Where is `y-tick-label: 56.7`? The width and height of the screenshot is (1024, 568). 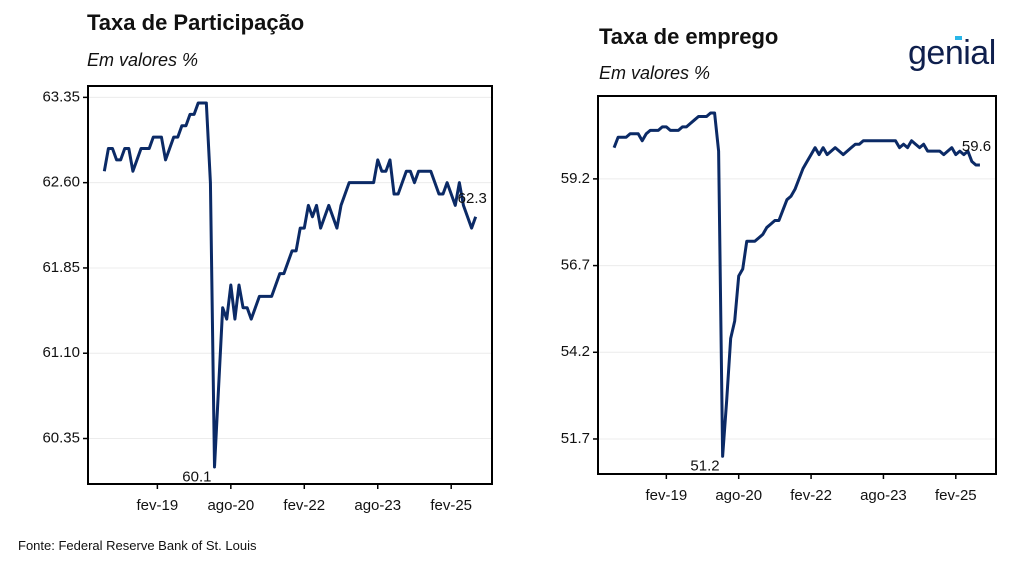
y-tick-label: 56.7 is located at coordinates (575, 265).